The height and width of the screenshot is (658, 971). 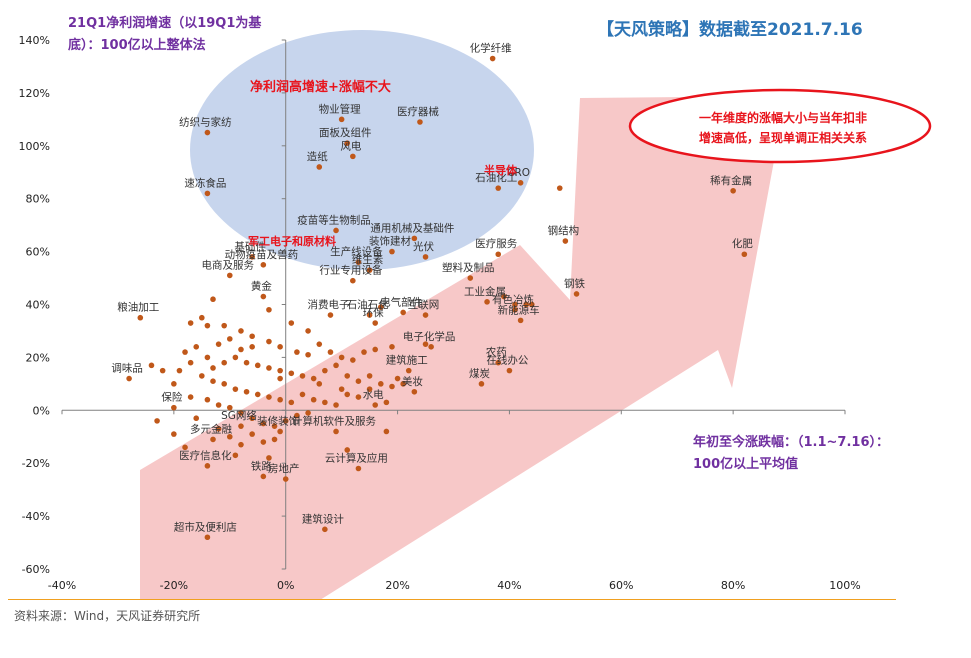 I want to click on data-point-label: 水电, so click(x=373, y=394).